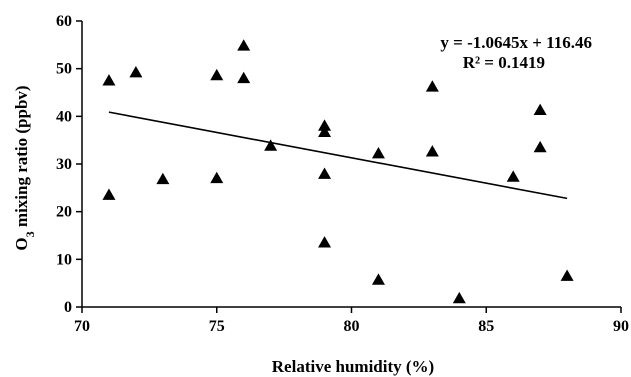 The image size is (631, 377). I want to click on x-tick-label: 70, so click(82, 326).